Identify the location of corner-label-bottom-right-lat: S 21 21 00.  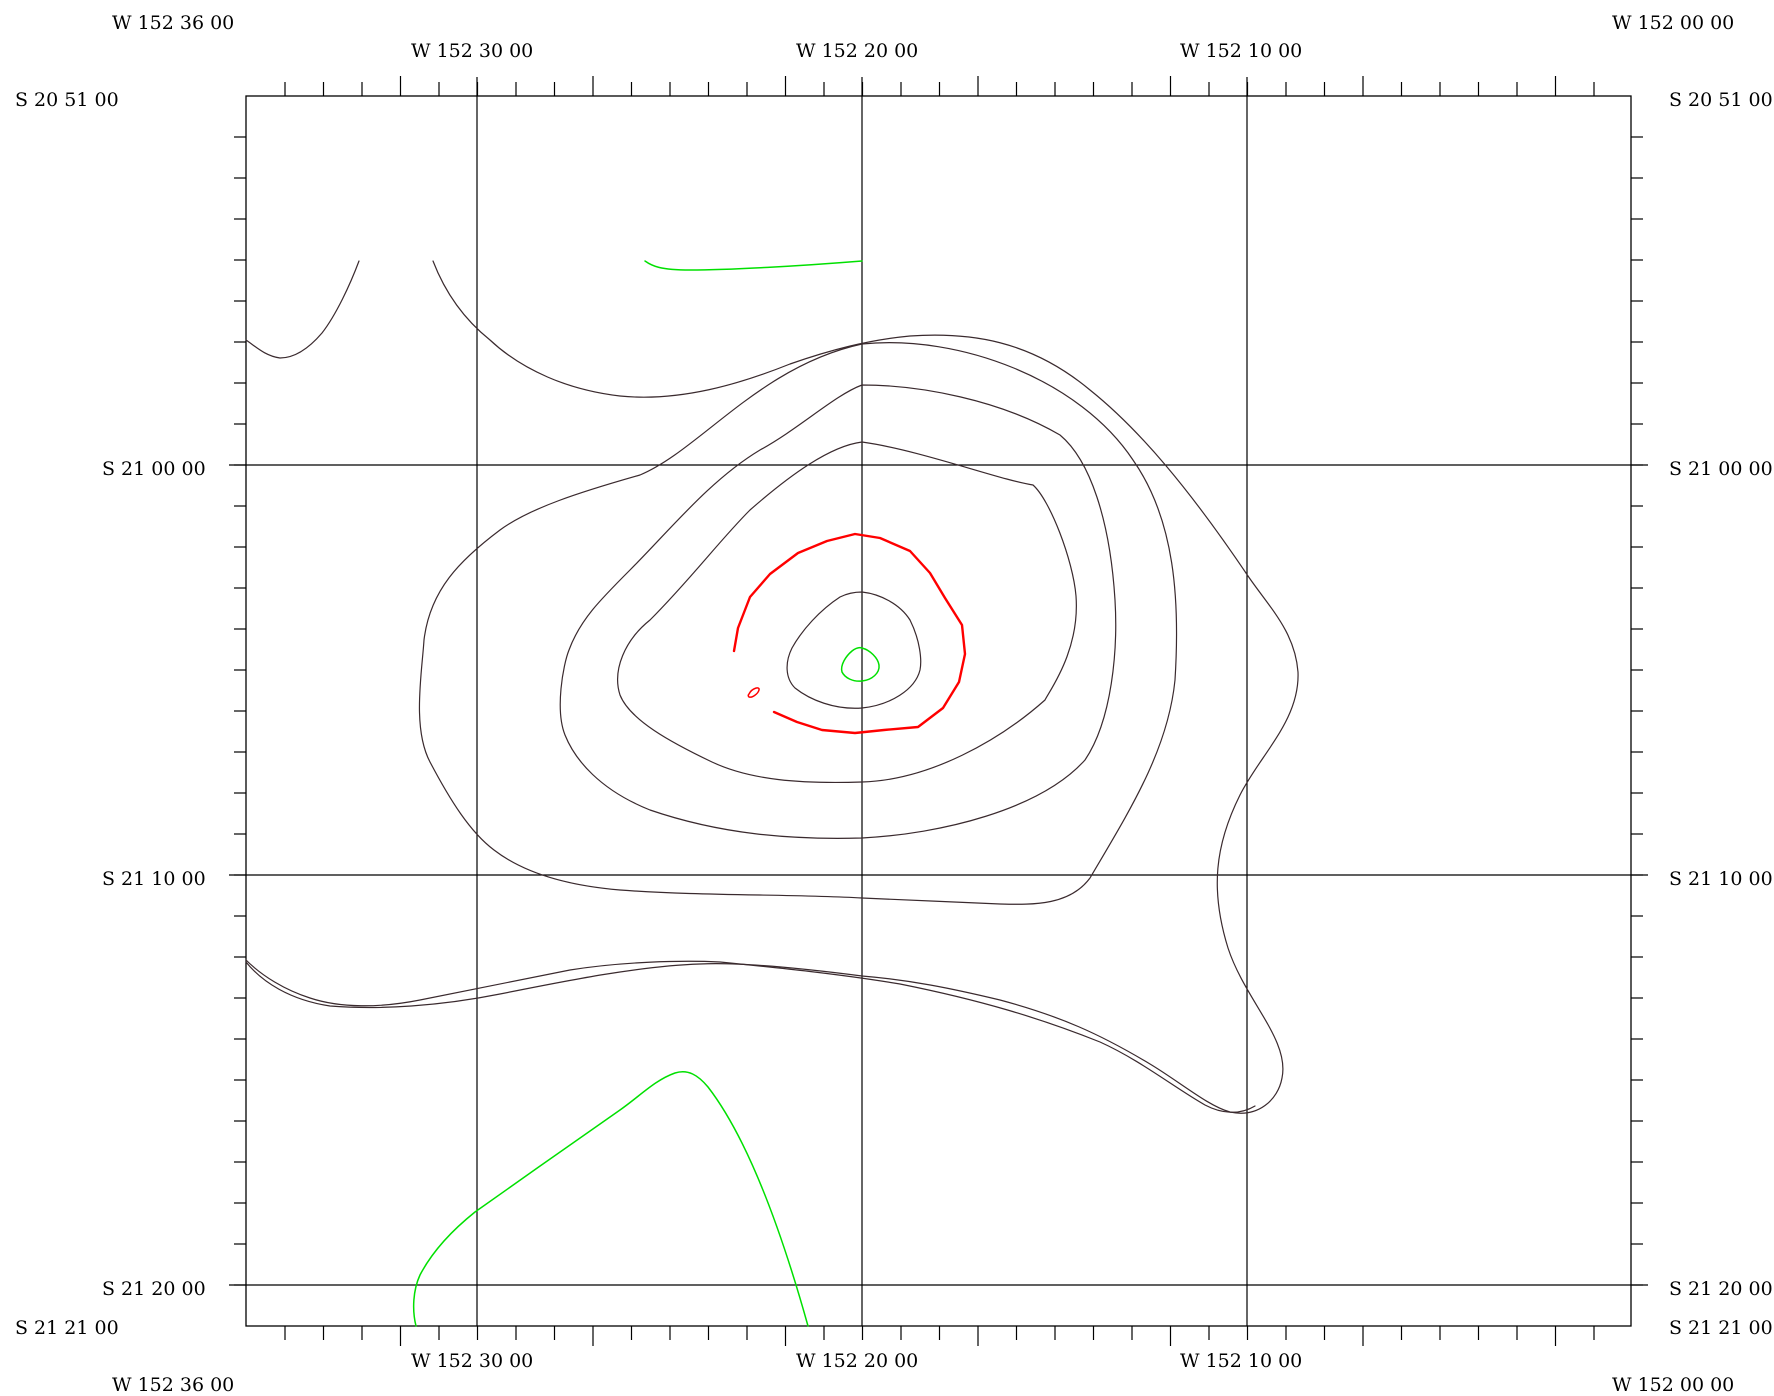
(1721, 1328).